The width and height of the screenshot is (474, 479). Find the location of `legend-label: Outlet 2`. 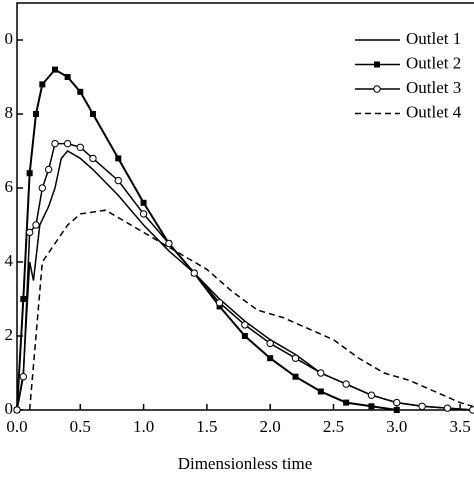

legend-label: Outlet 2 is located at coordinates (433, 62).